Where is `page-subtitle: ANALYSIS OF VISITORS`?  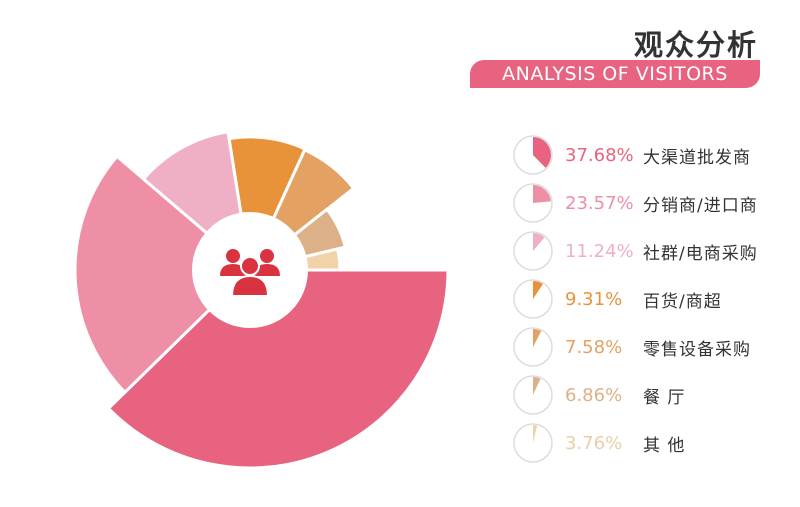
page-subtitle: ANALYSIS OF VISITORS is located at coordinates (615, 74).